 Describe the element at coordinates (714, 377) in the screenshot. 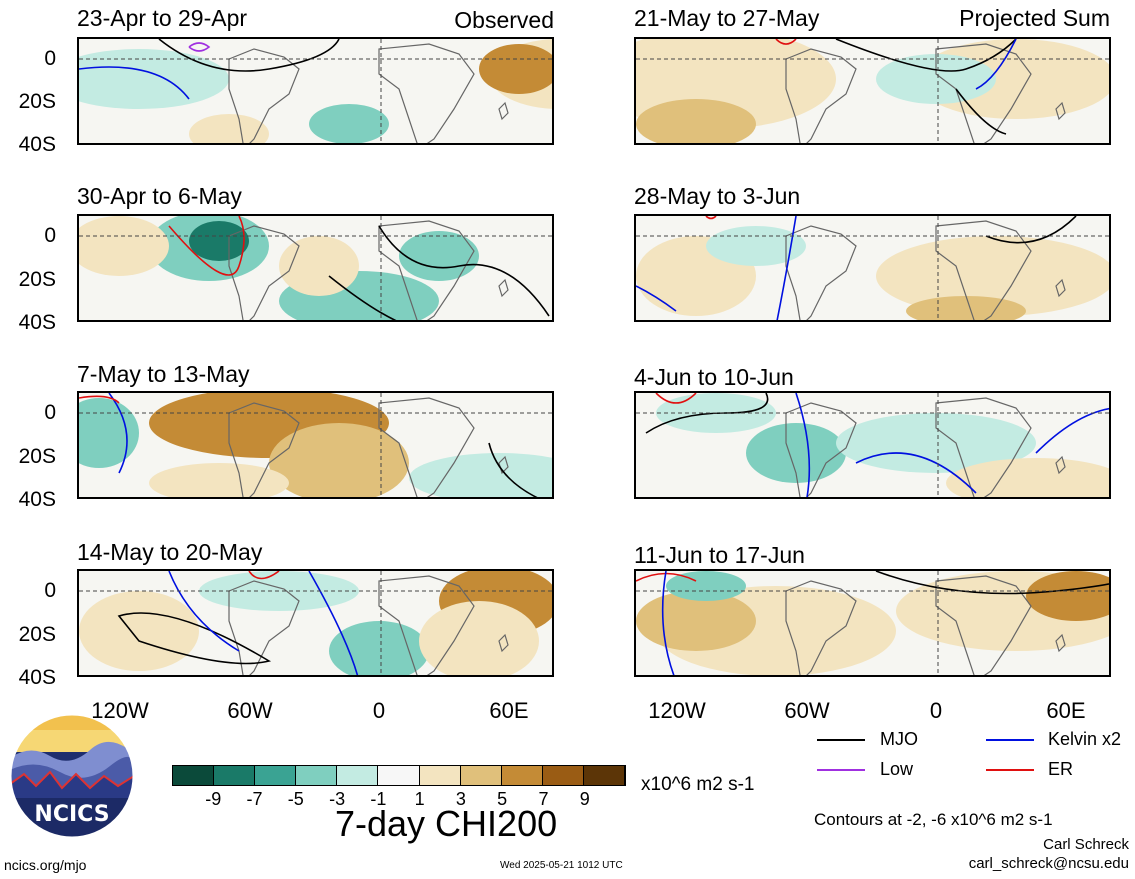

I see `panel-title: 4-Jun to 10-Jun` at that location.